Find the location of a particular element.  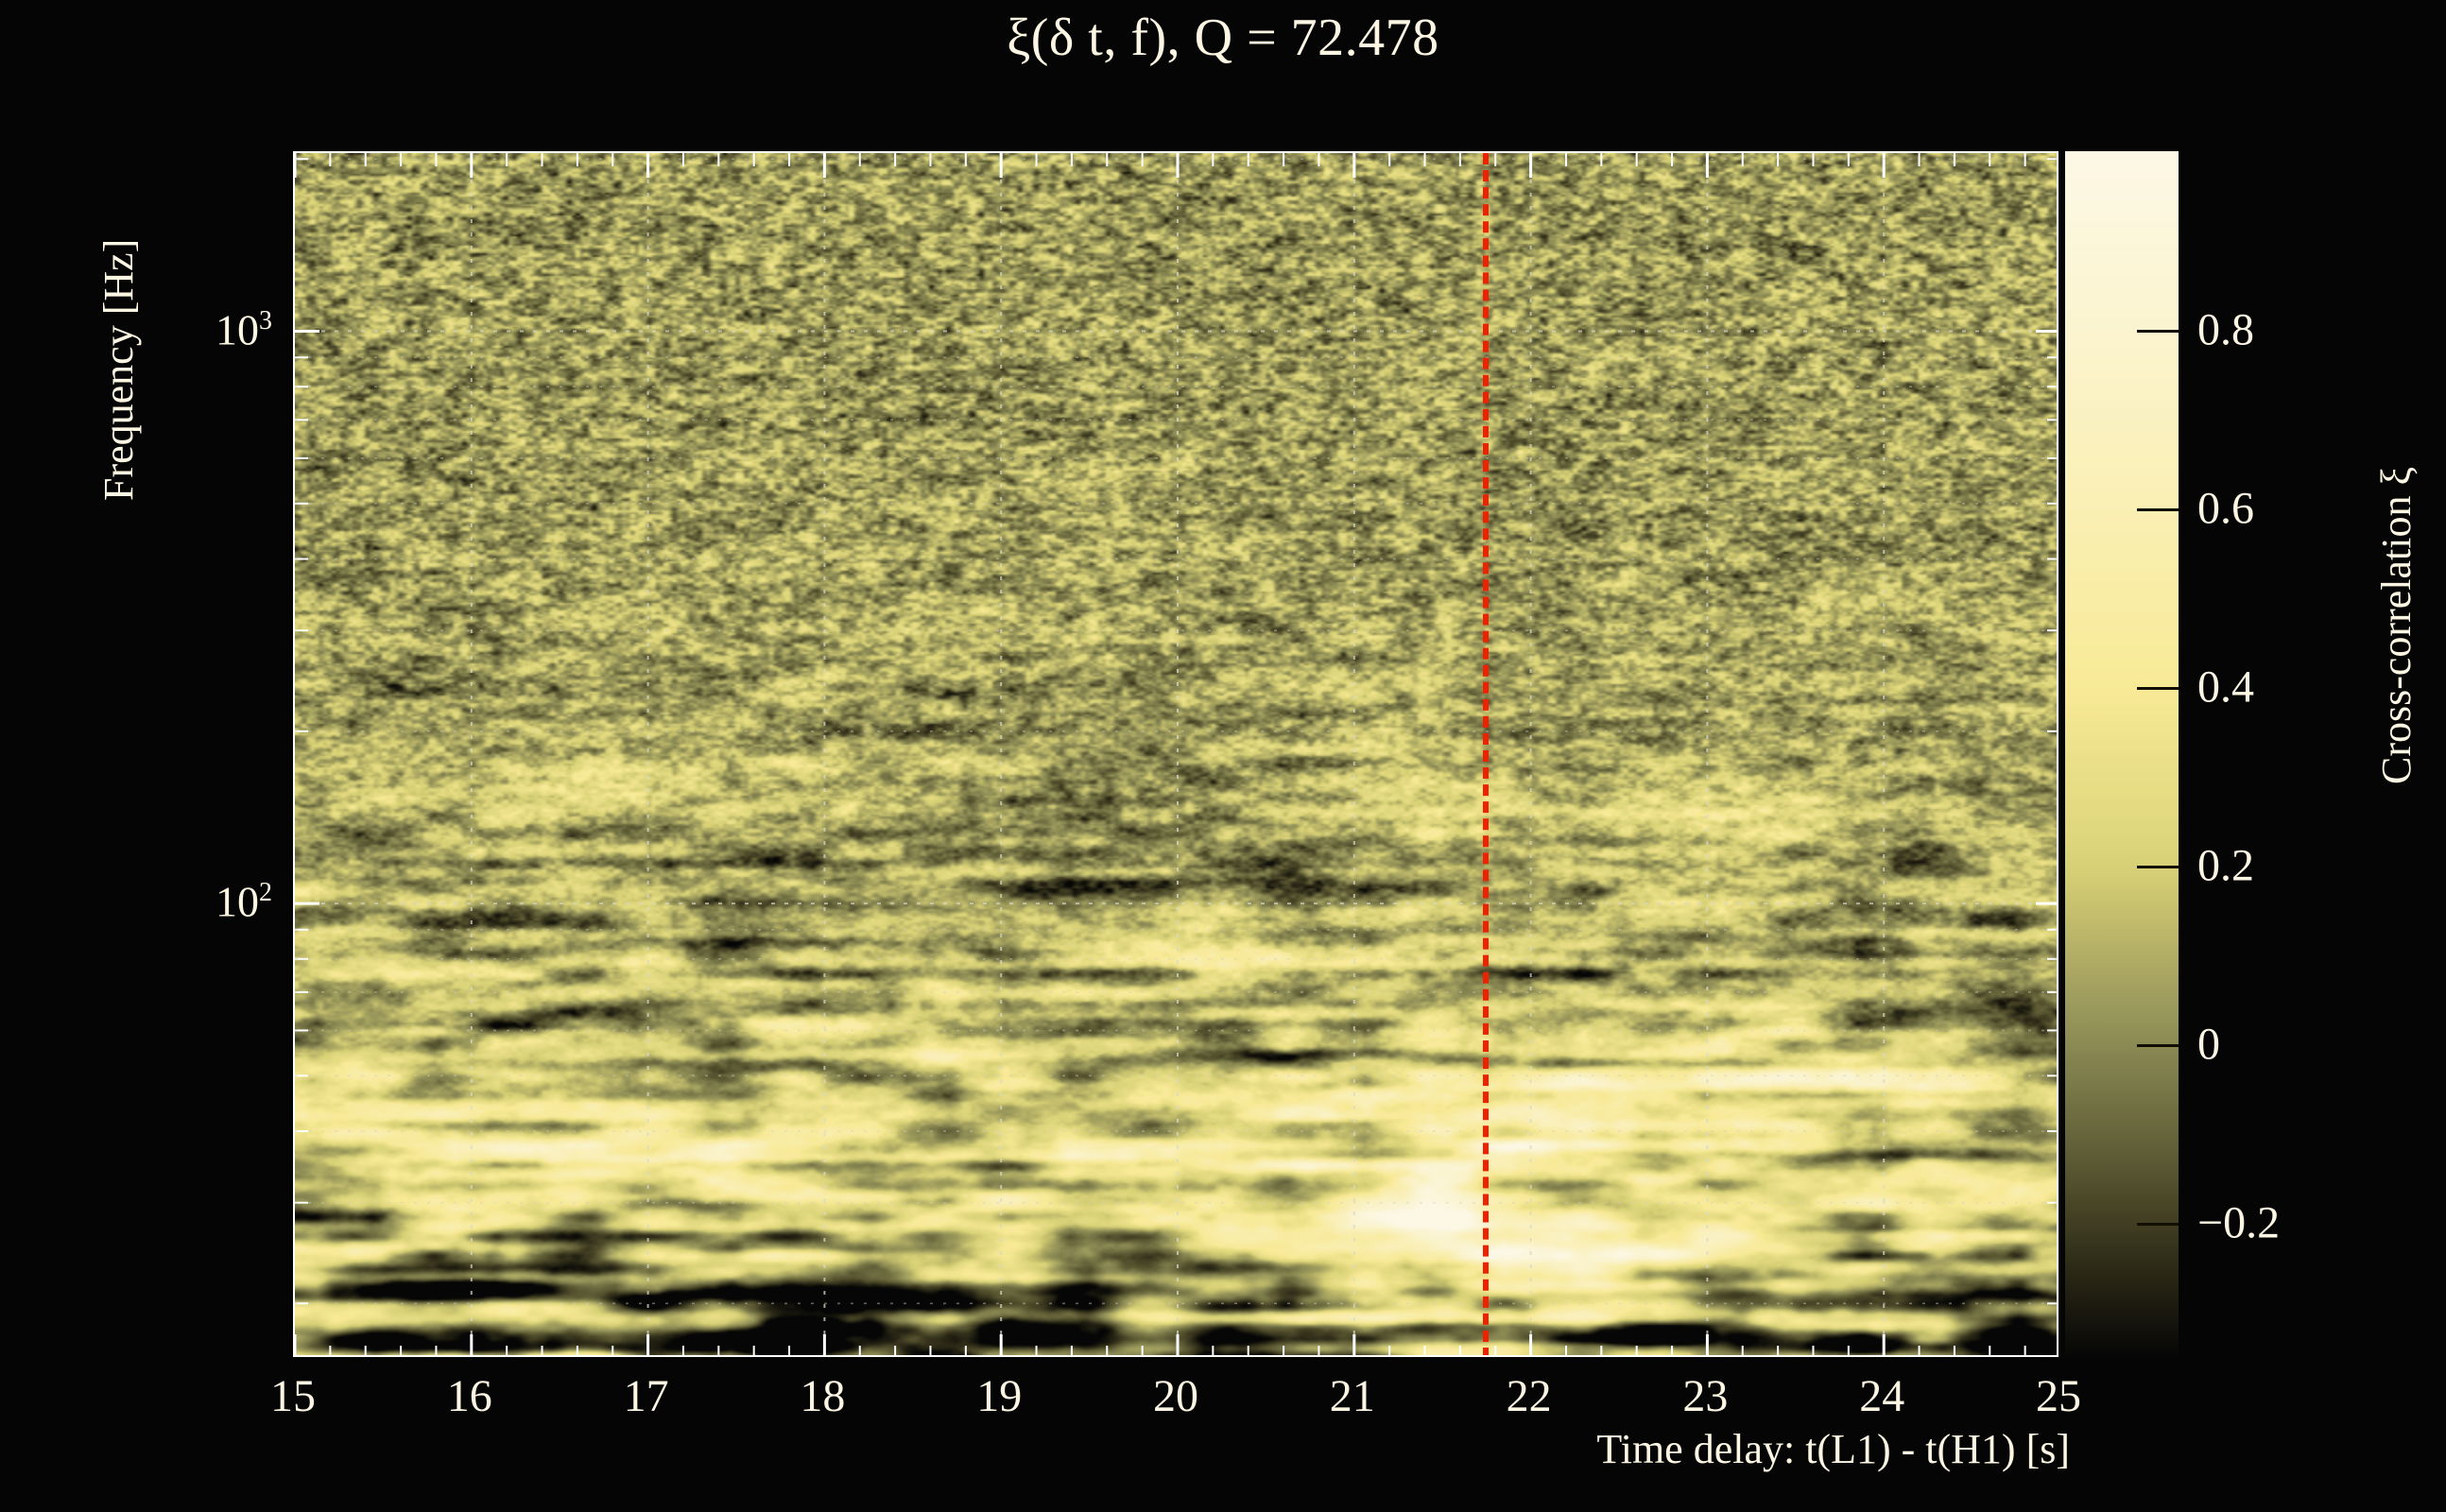

x-axis-tick-label: 21 is located at coordinates (1352, 1396).